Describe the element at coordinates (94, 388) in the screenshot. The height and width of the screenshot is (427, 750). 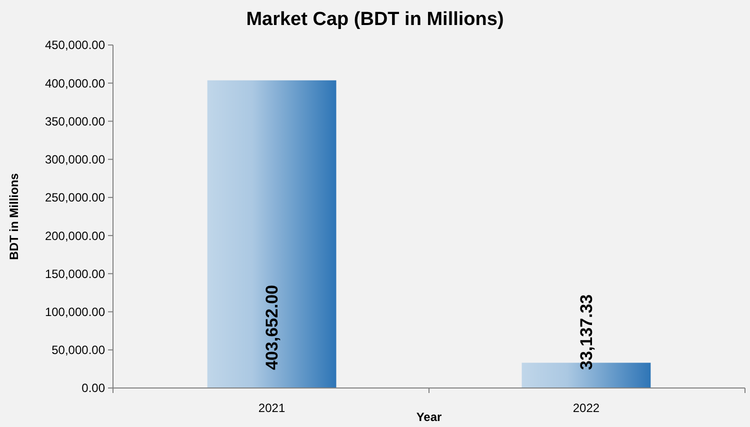
I see `y-tick-label: 0.00` at that location.